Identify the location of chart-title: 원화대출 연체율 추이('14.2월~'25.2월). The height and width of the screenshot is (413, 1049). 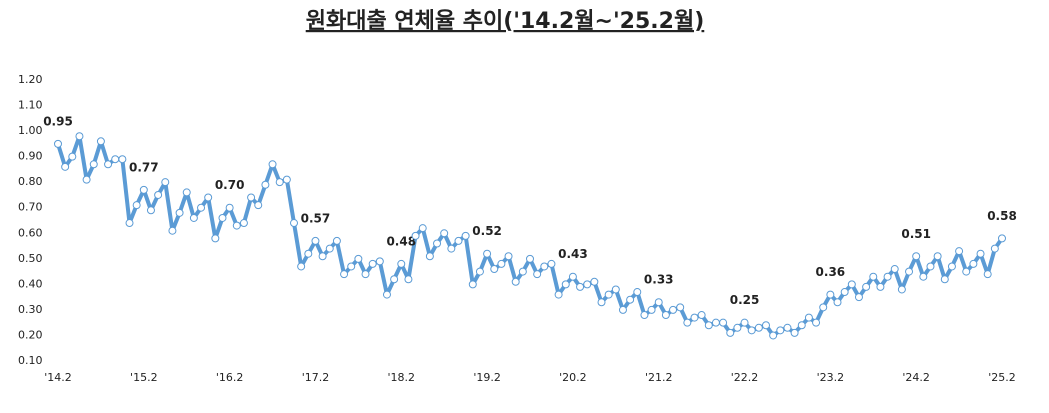
(505, 21).